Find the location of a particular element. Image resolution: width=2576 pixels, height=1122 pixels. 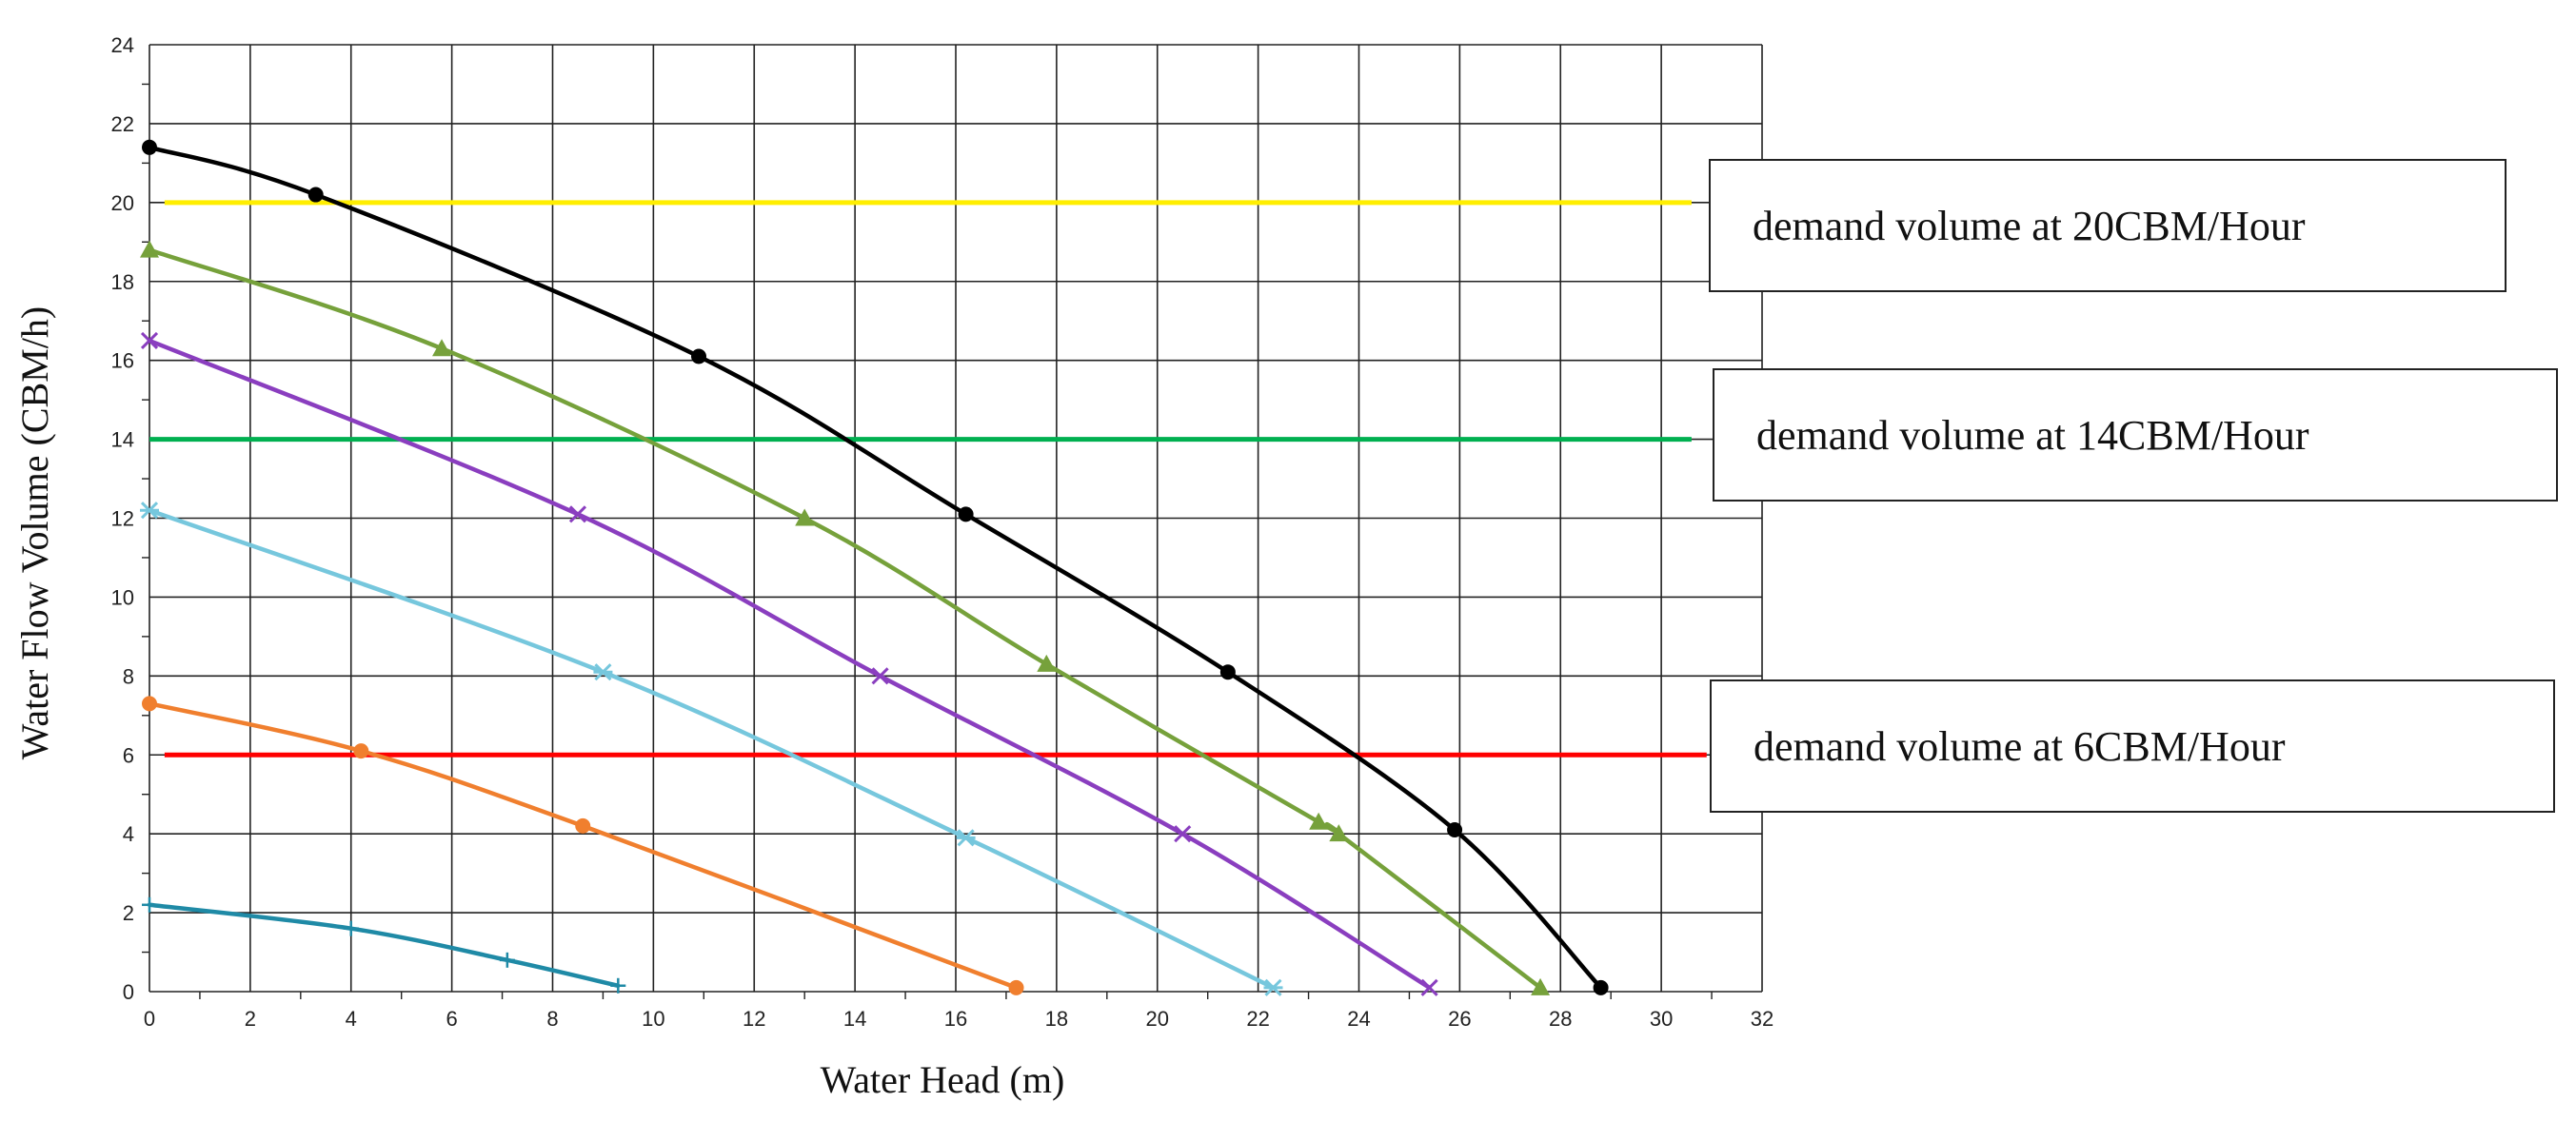

x-tick-label: 30 is located at coordinates (1661, 1019).